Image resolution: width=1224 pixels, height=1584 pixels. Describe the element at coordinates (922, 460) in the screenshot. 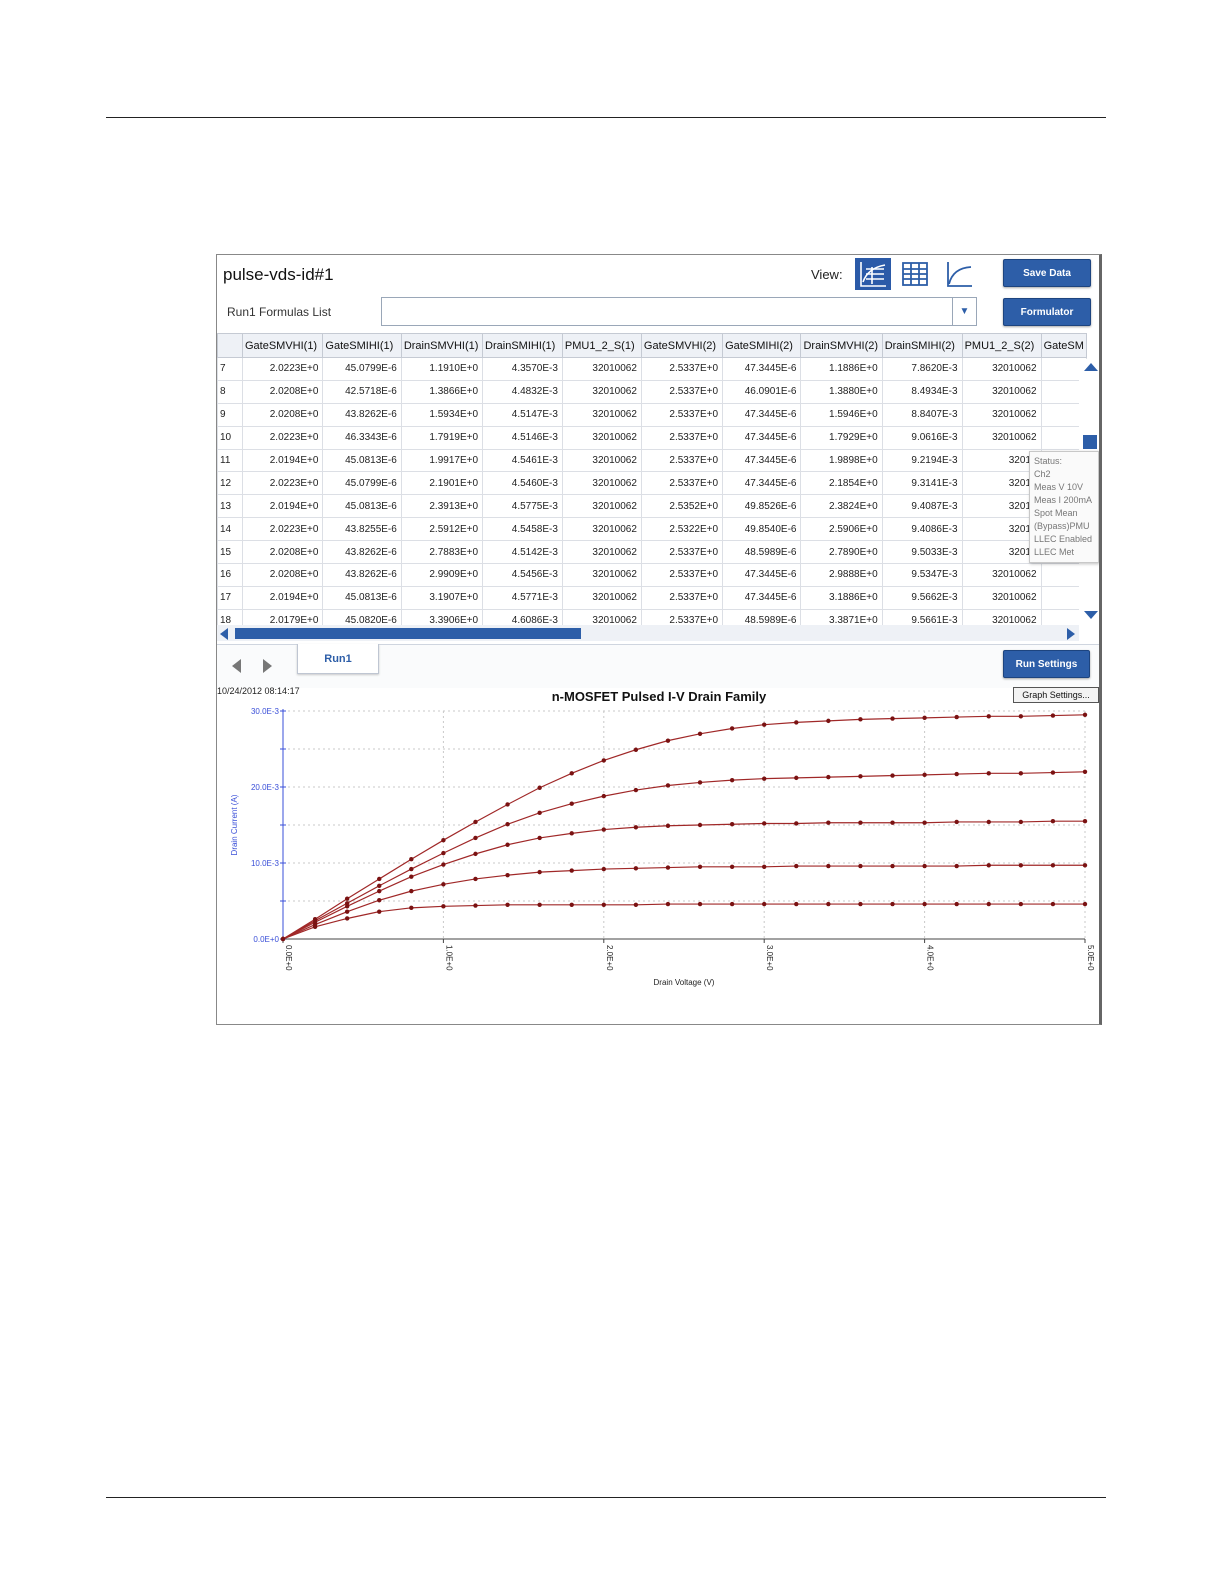

I see `table-cell: 9.2194E-3` at that location.